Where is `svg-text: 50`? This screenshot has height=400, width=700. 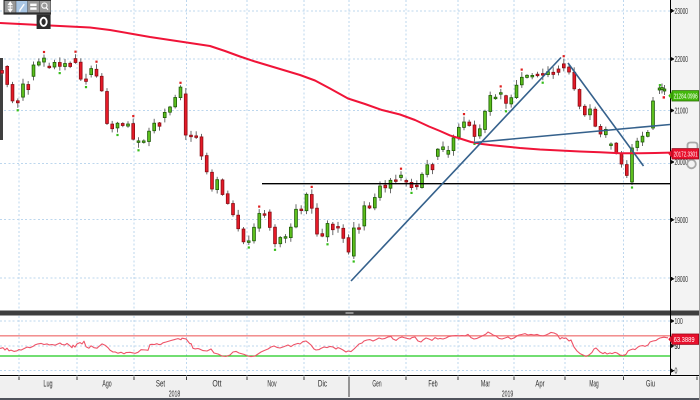 svg-text: 50 is located at coordinates (678, 346).